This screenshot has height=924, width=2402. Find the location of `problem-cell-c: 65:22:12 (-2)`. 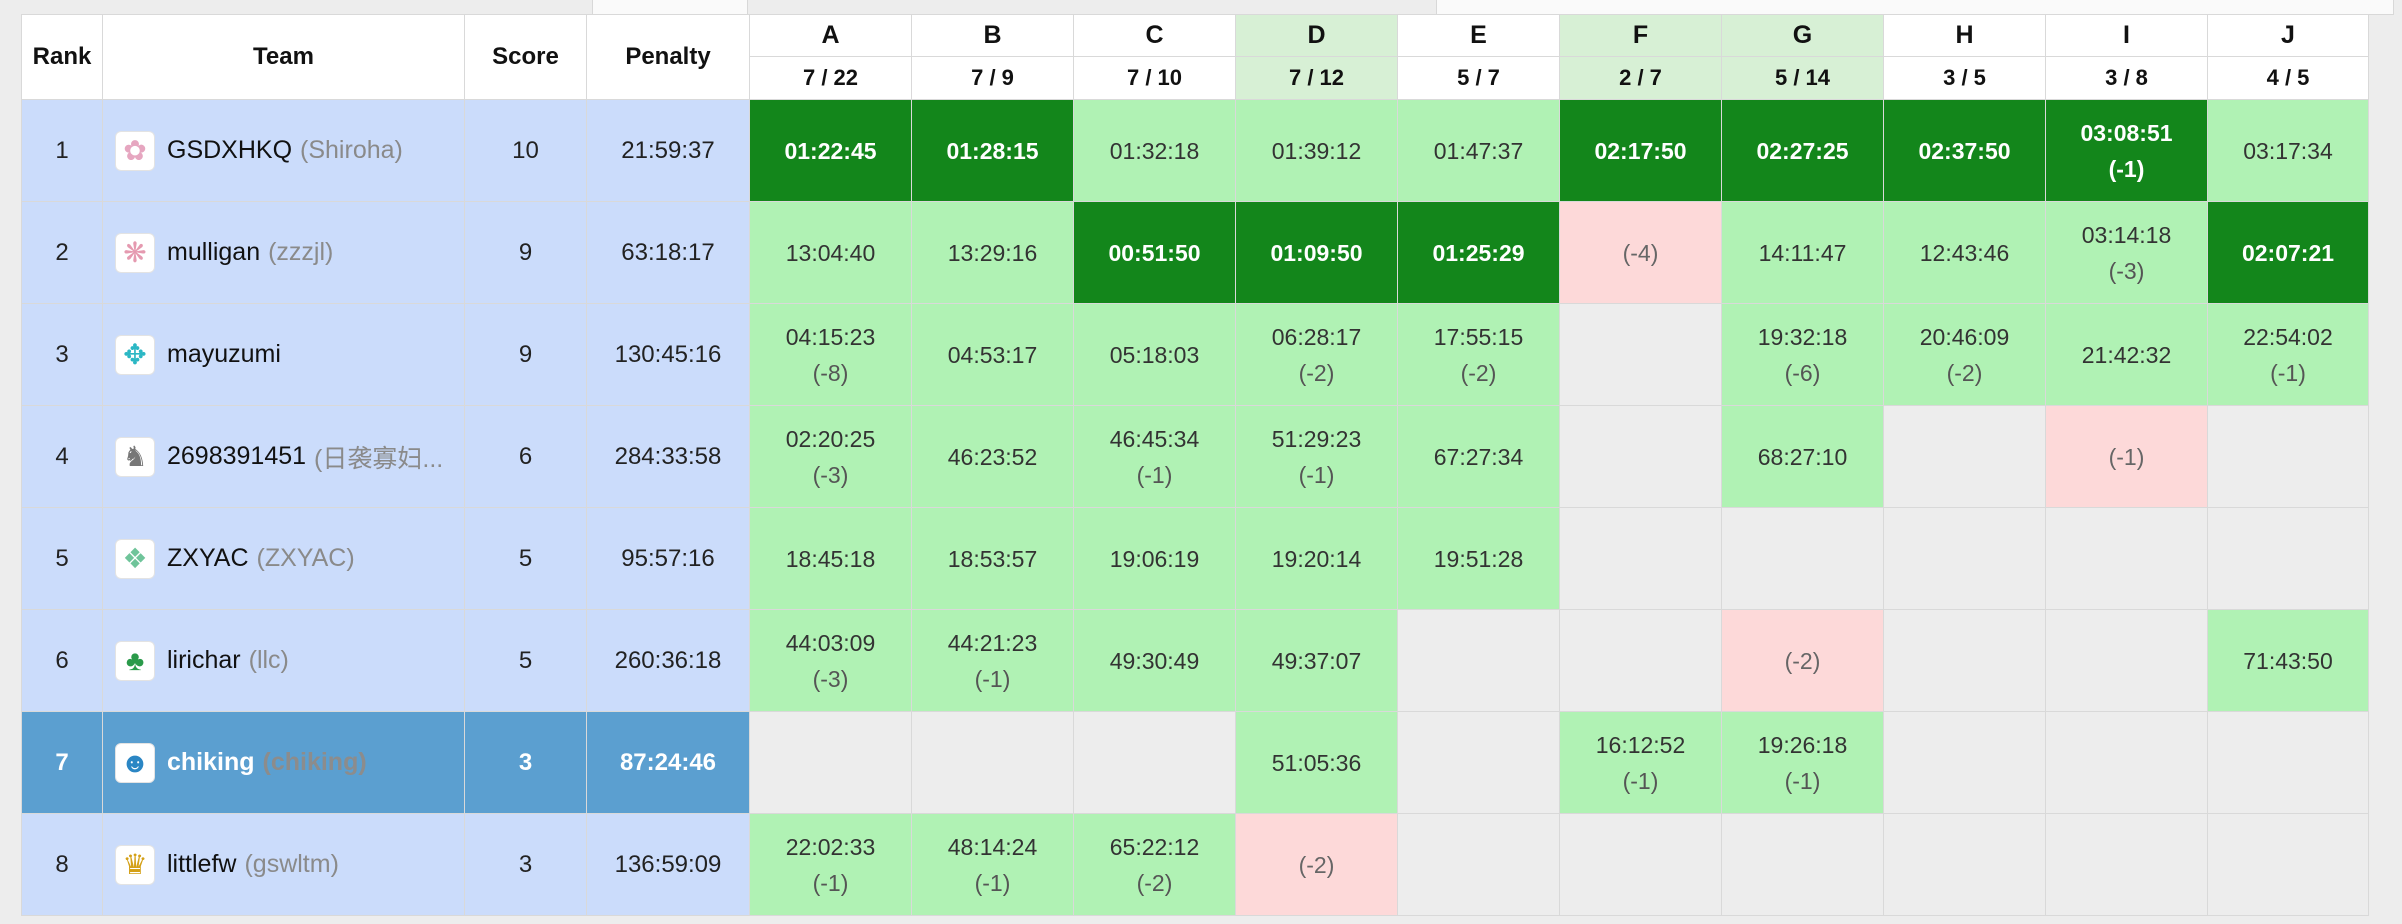

problem-cell-c: 65:22:12 (-2) is located at coordinates (1154, 864).